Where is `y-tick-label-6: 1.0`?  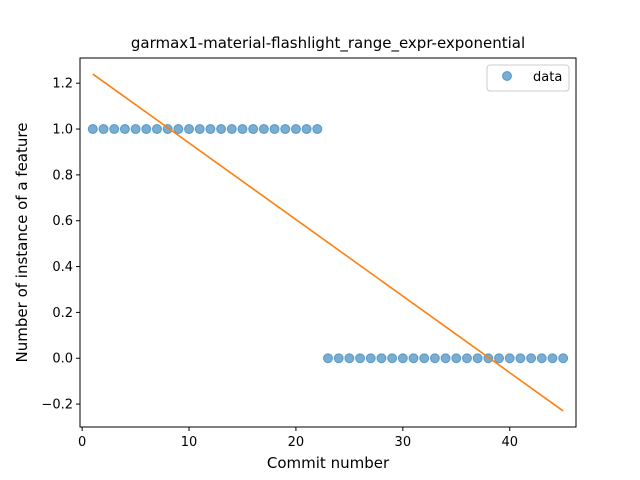 y-tick-label-6: 1.0 is located at coordinates (62, 130).